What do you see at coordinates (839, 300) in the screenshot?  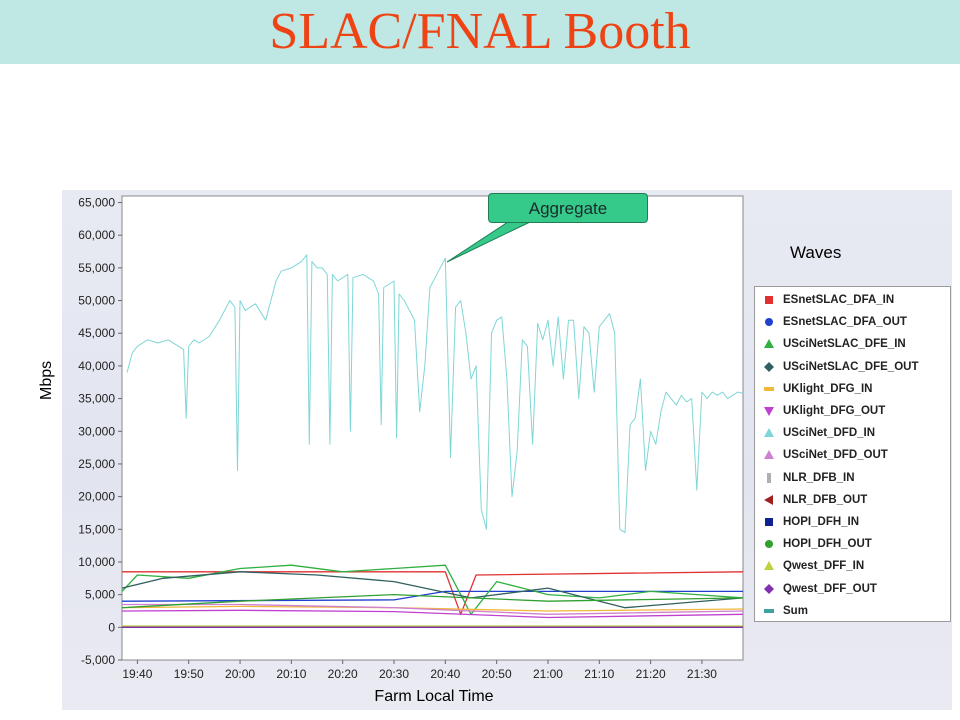 I see `legend-label: ESnetSLAC_DFA_IN` at bounding box center [839, 300].